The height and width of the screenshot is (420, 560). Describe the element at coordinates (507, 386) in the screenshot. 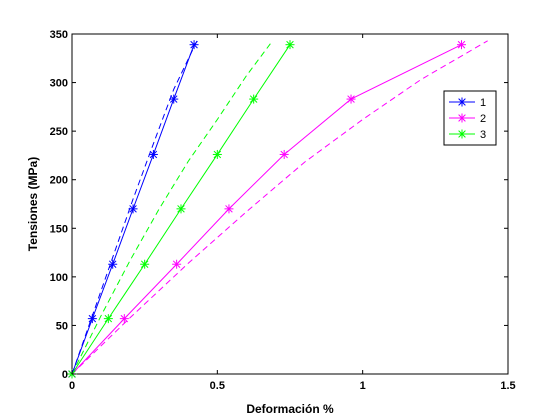

I see `x-tick-label: 1.5` at that location.